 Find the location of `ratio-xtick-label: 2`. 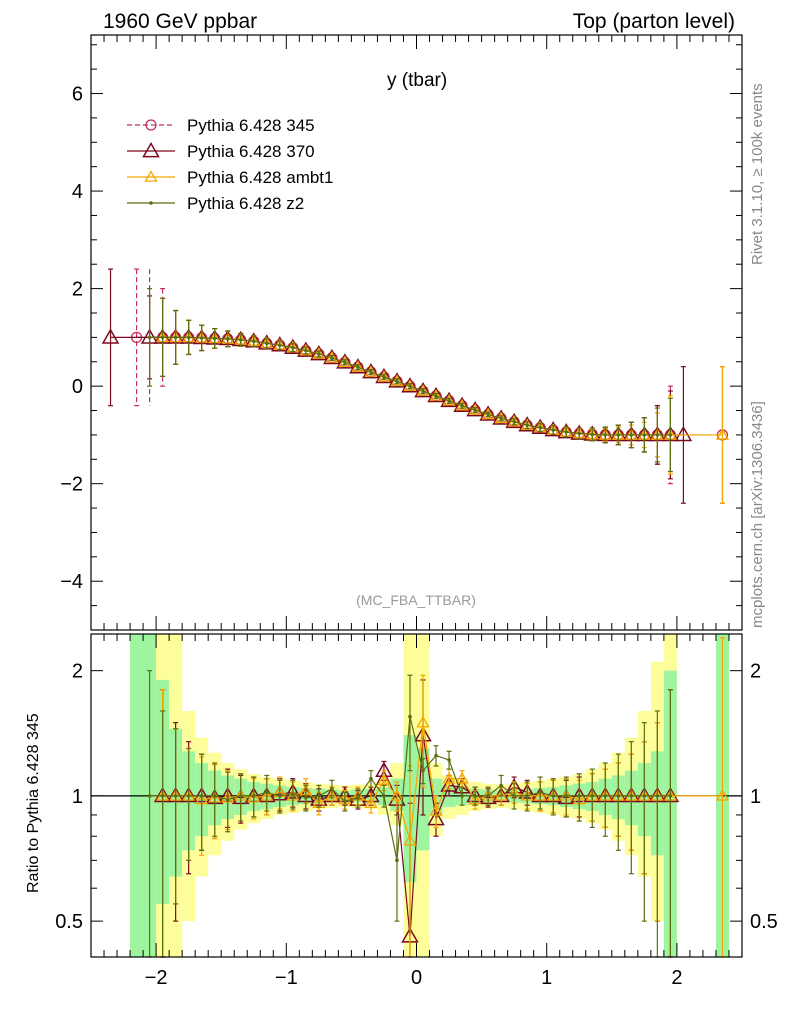

ratio-xtick-label: 2 is located at coordinates (676, 978).